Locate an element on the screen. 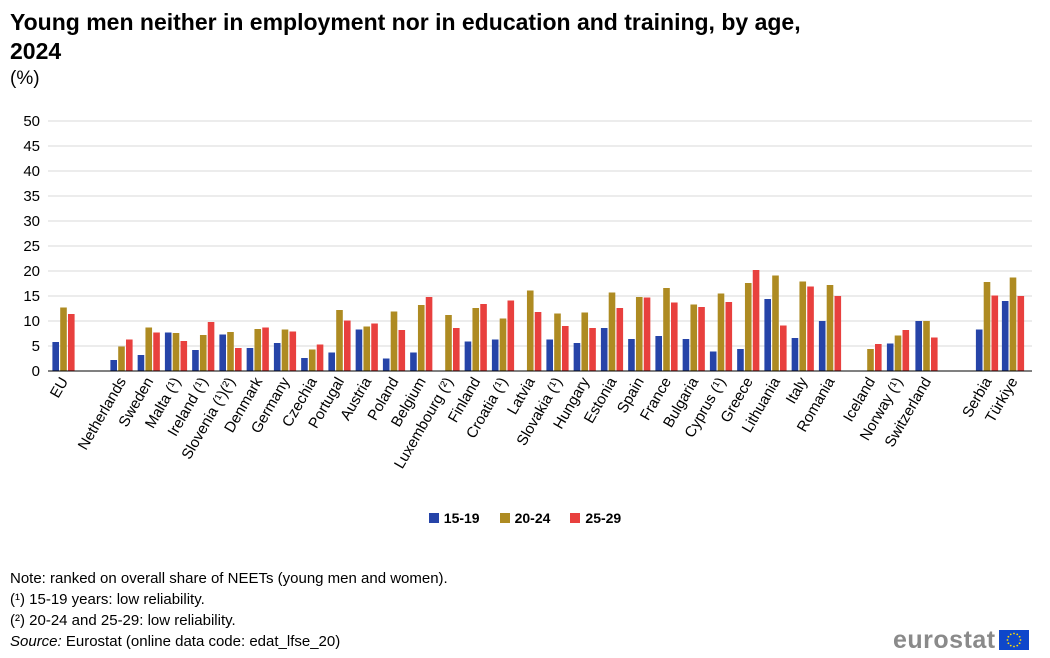  y-tick-label: 20 is located at coordinates (31, 271).